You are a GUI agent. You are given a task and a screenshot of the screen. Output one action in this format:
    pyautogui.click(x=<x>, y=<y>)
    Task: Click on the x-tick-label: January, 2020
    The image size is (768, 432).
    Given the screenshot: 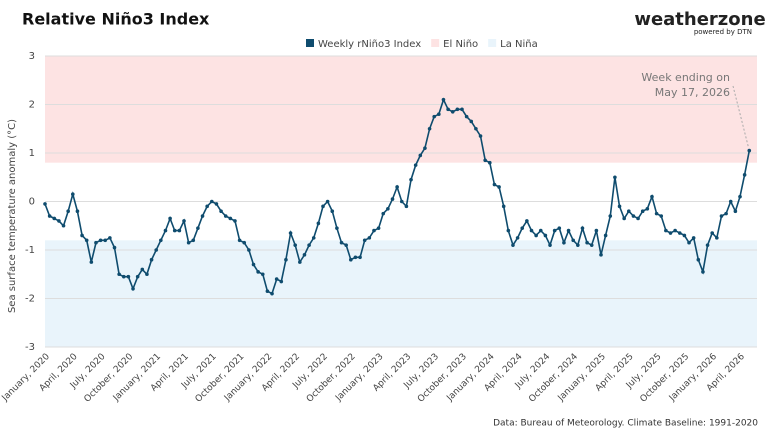 What is the action you would take?
    pyautogui.click(x=26, y=378)
    